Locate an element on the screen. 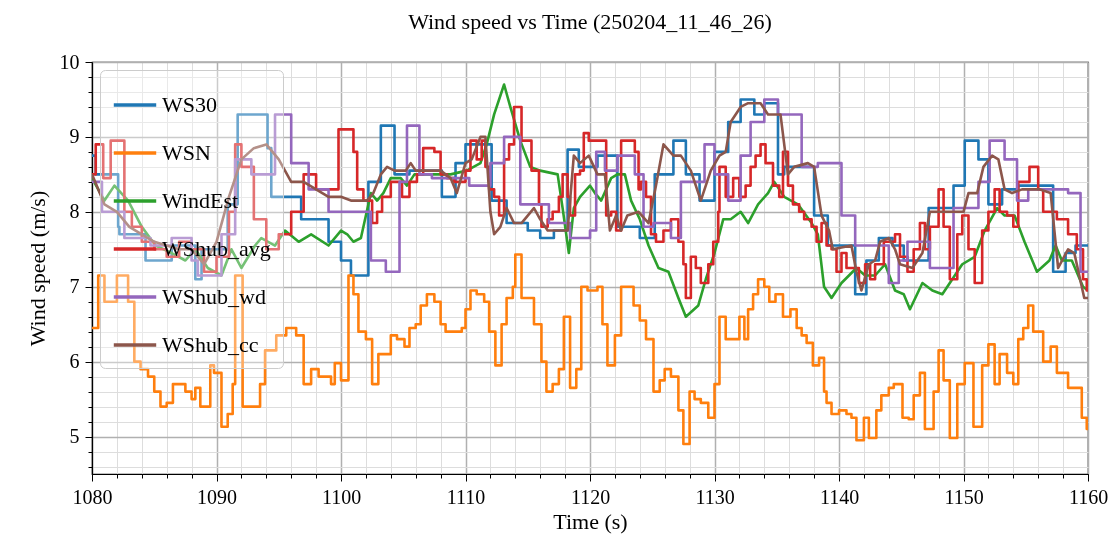  x-tick-label: 1090 is located at coordinates (217, 496).